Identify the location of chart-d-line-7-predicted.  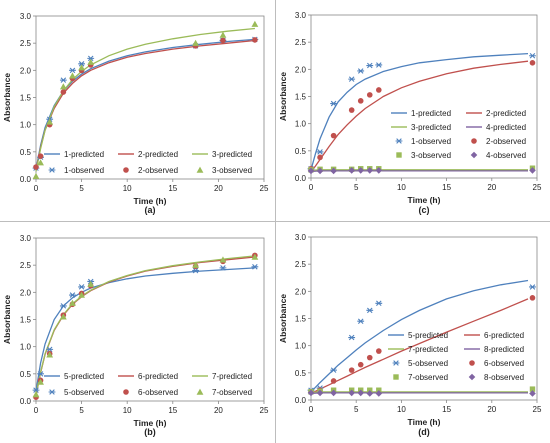
(419, 392).